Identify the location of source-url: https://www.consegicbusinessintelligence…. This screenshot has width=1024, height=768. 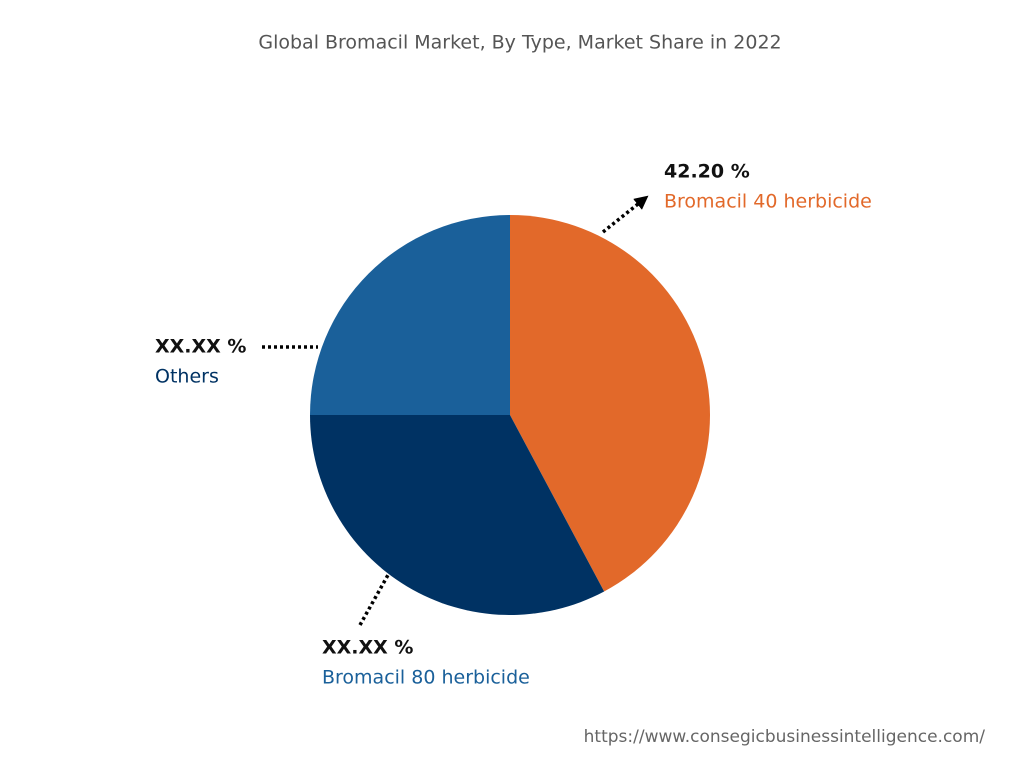
(785, 737).